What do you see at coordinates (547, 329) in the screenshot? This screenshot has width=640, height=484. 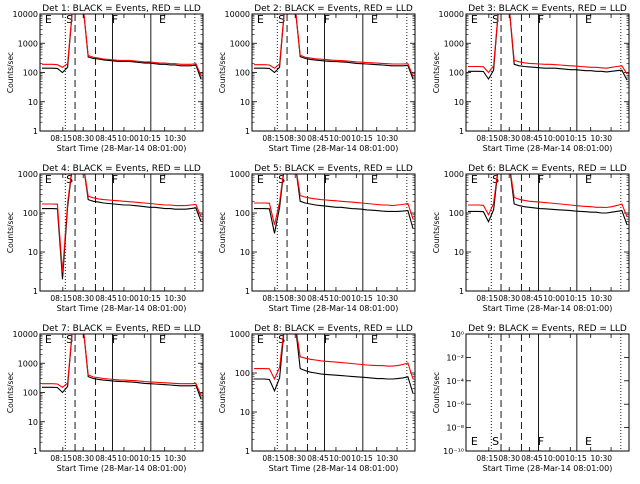 I see `panel-title: Det 9: BLACK = Events, RED = LLD` at bounding box center [547, 329].